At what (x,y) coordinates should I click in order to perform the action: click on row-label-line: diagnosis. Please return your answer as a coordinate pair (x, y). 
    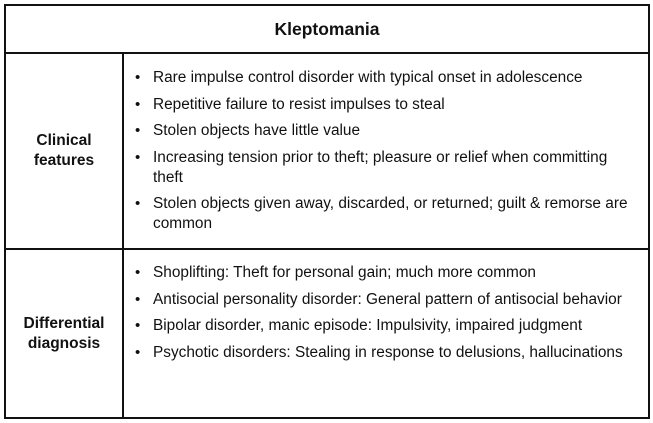
    Looking at the image, I should click on (64, 343).